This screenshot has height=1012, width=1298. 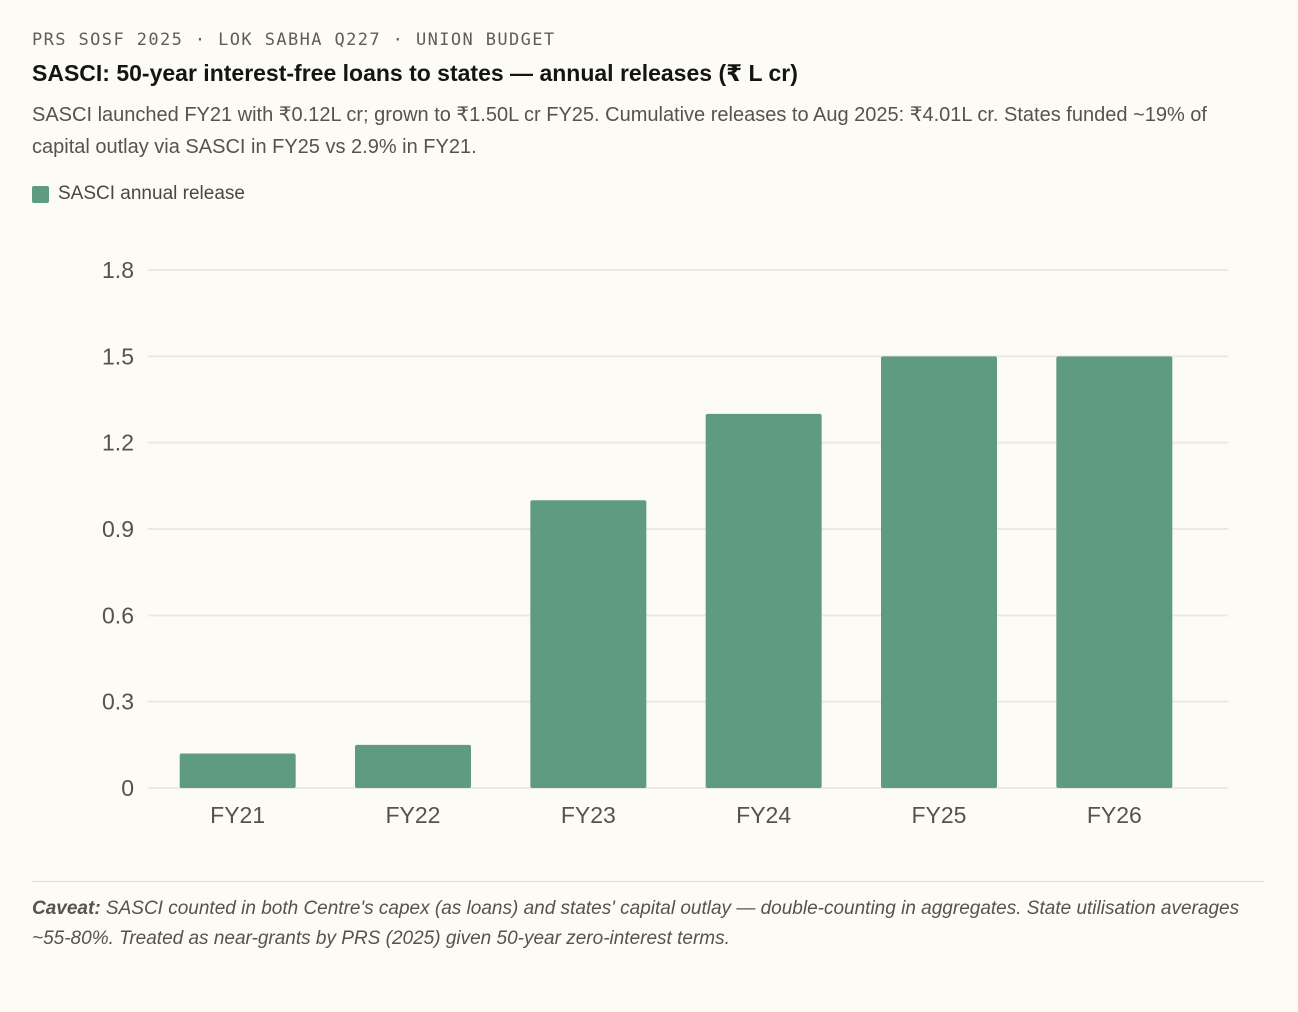 What do you see at coordinates (66, 908) in the screenshot?
I see `caveat-label: Caveat:` at bounding box center [66, 908].